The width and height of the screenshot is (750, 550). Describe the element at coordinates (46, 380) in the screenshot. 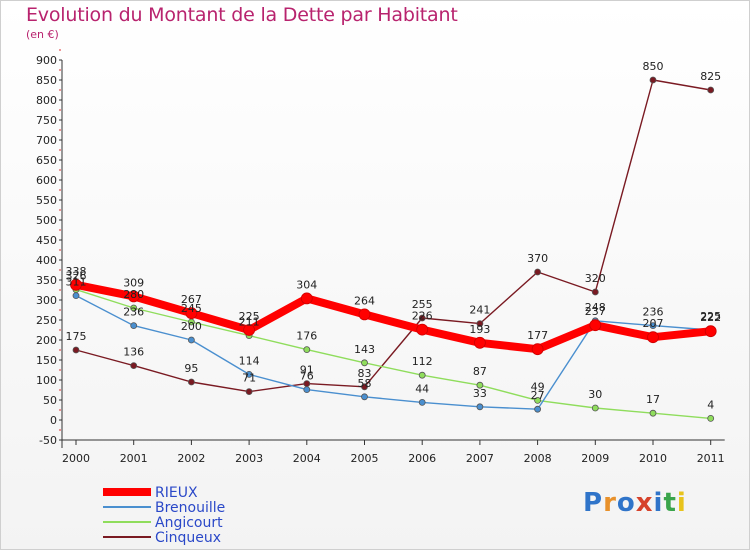

I see `y-tick-label: 100` at that location.